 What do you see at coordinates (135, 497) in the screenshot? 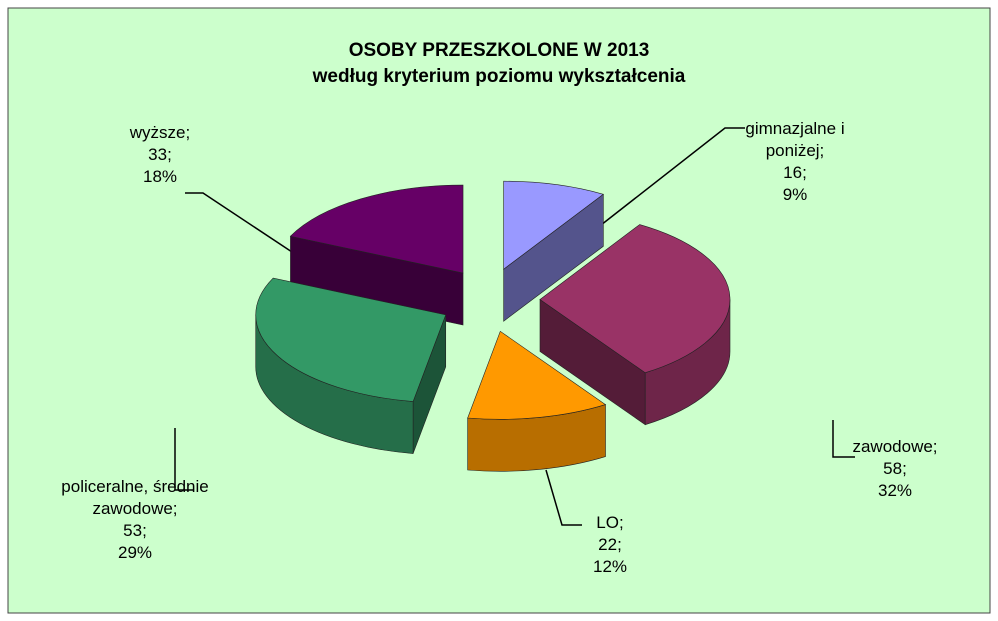
I see `label-name: policeralne, średnie zawodowe;` at bounding box center [135, 497].